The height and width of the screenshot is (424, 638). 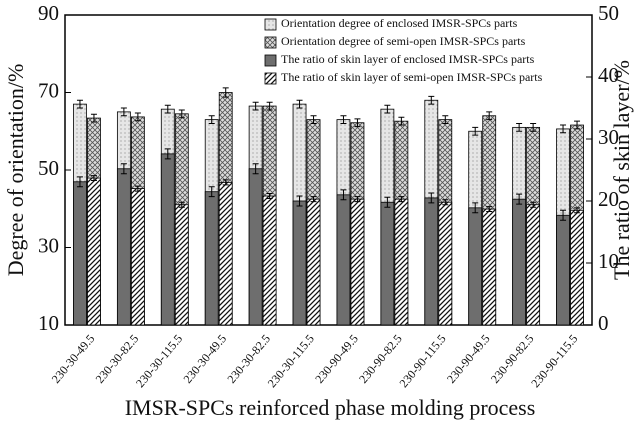 I want to click on y-tick-label: 10, so click(x=48, y=323).